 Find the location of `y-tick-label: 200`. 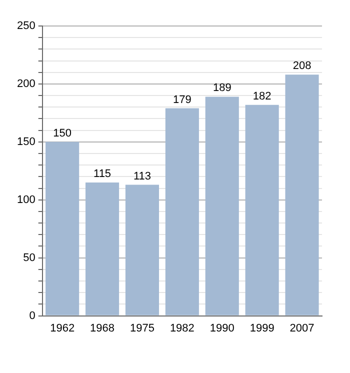

y-tick-label: 200 is located at coordinates (26, 84).